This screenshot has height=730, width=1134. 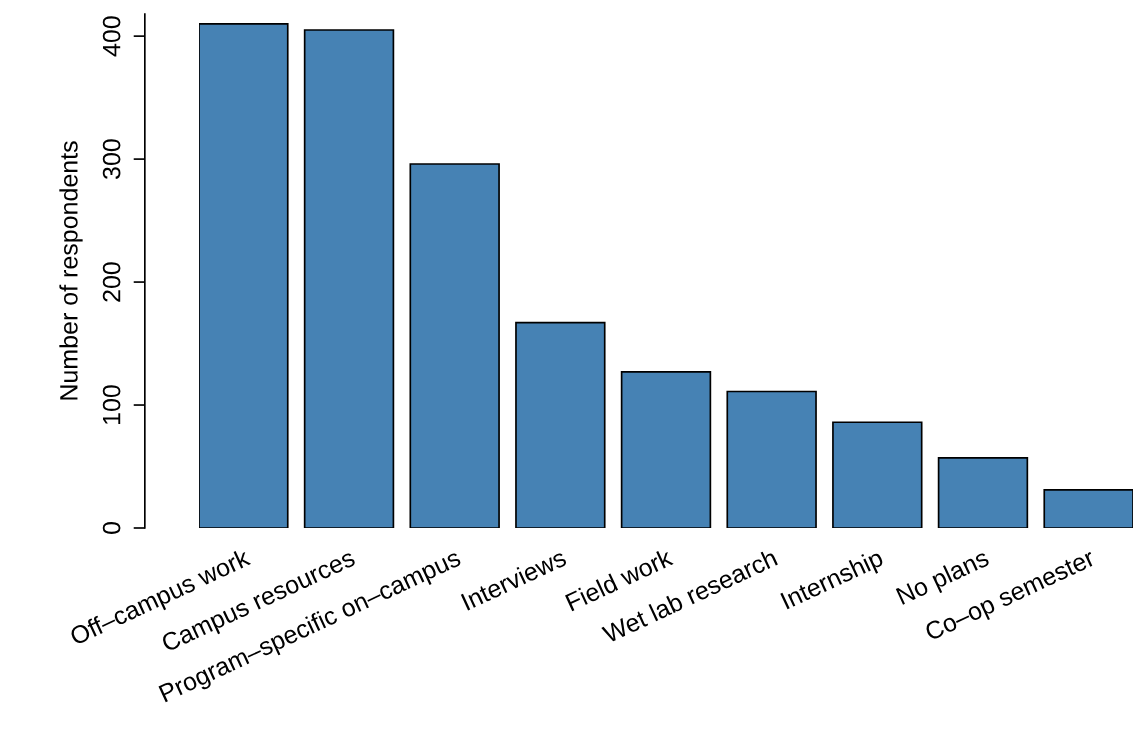 What do you see at coordinates (111, 528) in the screenshot?
I see `y-tick-label: 0` at bounding box center [111, 528].